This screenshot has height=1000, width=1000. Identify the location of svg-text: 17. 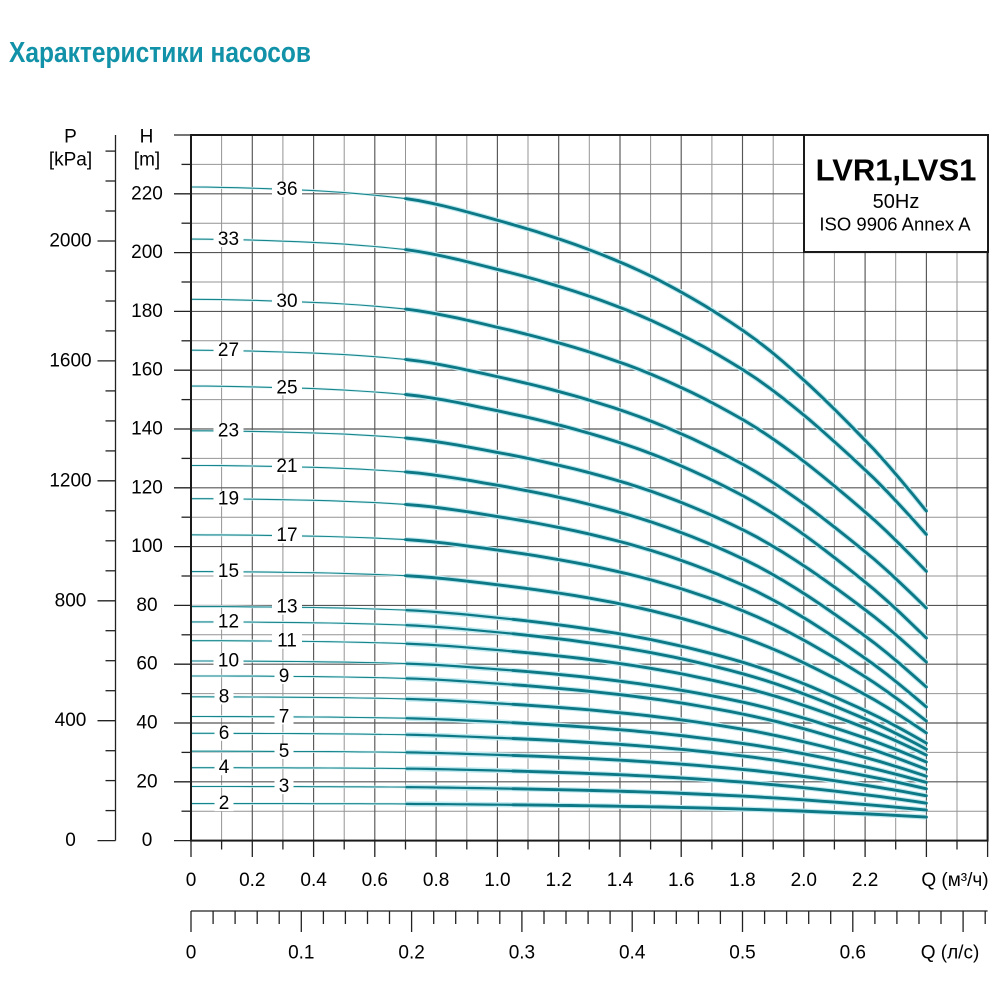
(286, 535).